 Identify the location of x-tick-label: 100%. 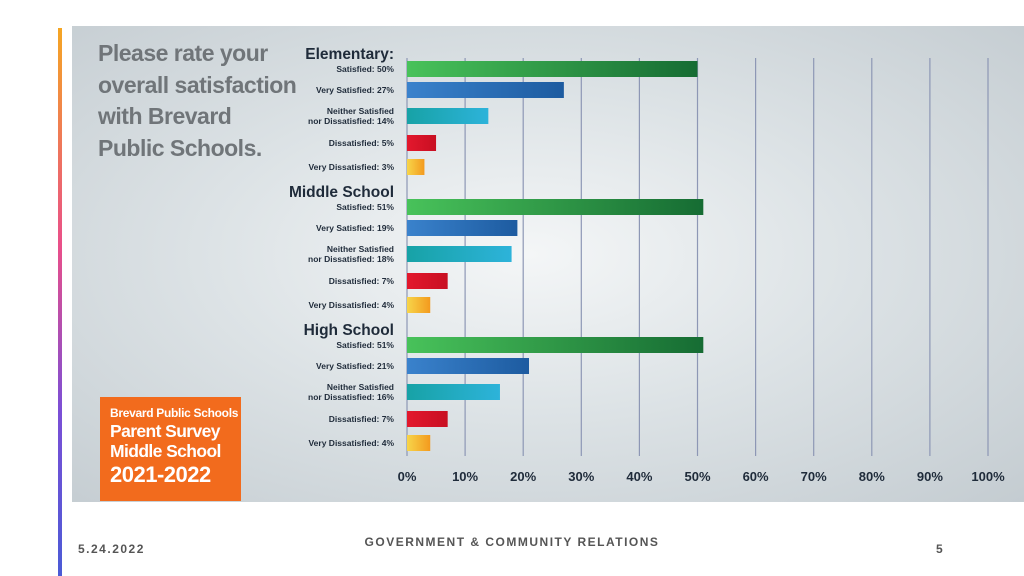
(988, 476).